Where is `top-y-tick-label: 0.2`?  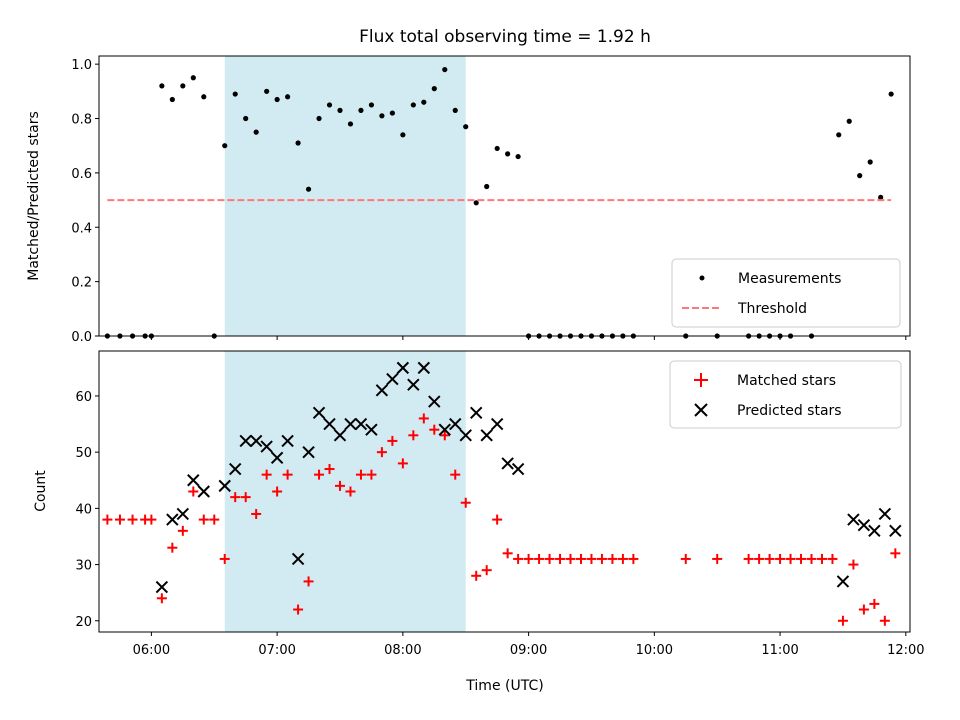 top-y-tick-label: 0.2 is located at coordinates (81, 283).